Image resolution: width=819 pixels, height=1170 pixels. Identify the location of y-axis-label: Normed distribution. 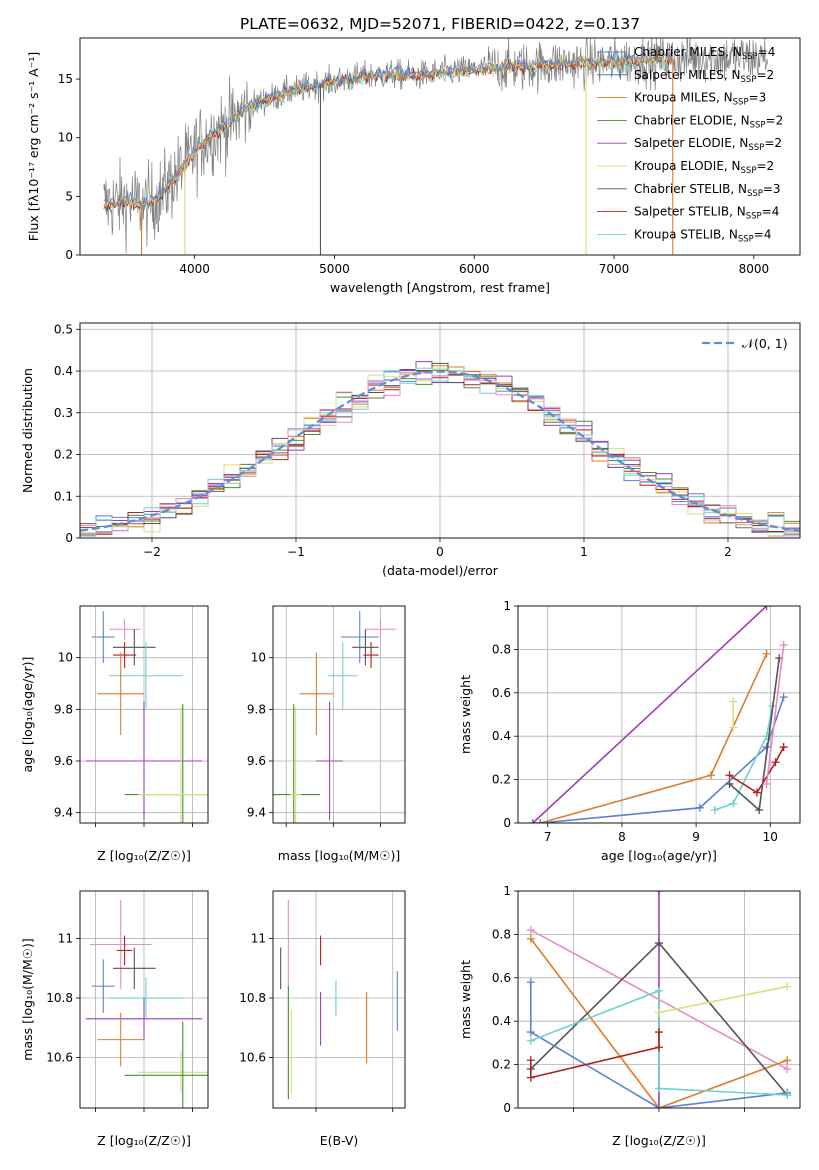
(27, 430).